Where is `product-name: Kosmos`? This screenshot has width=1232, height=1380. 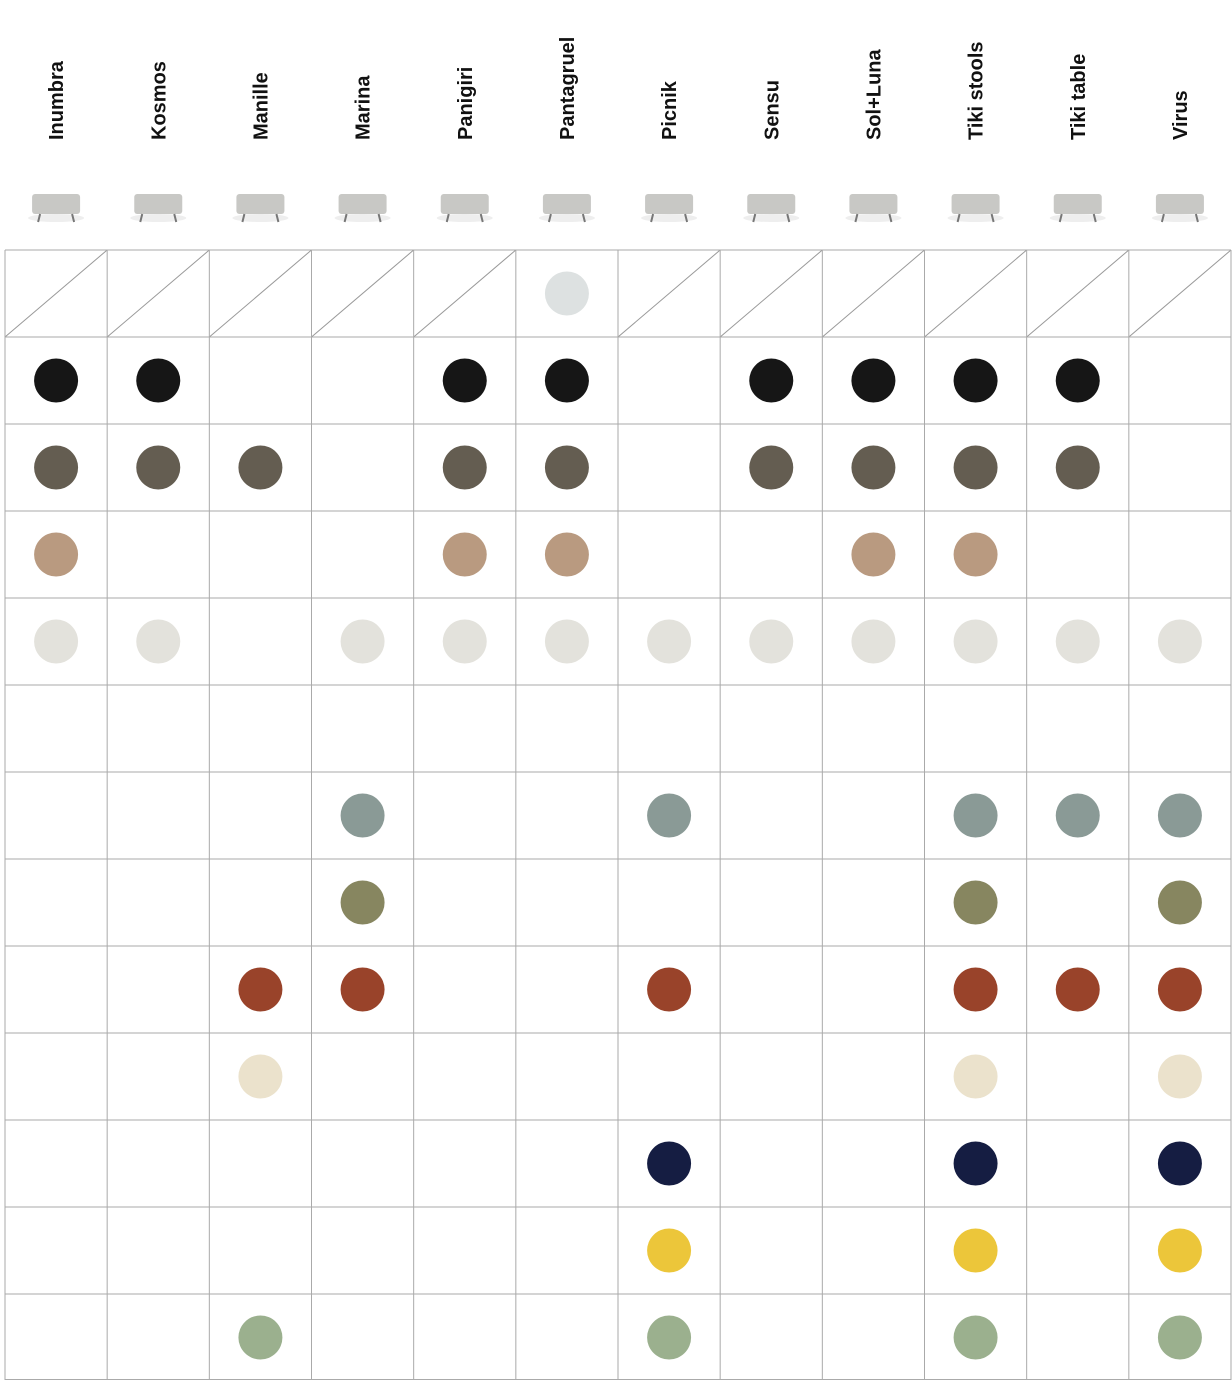 product-name: Kosmos is located at coordinates (159, 100).